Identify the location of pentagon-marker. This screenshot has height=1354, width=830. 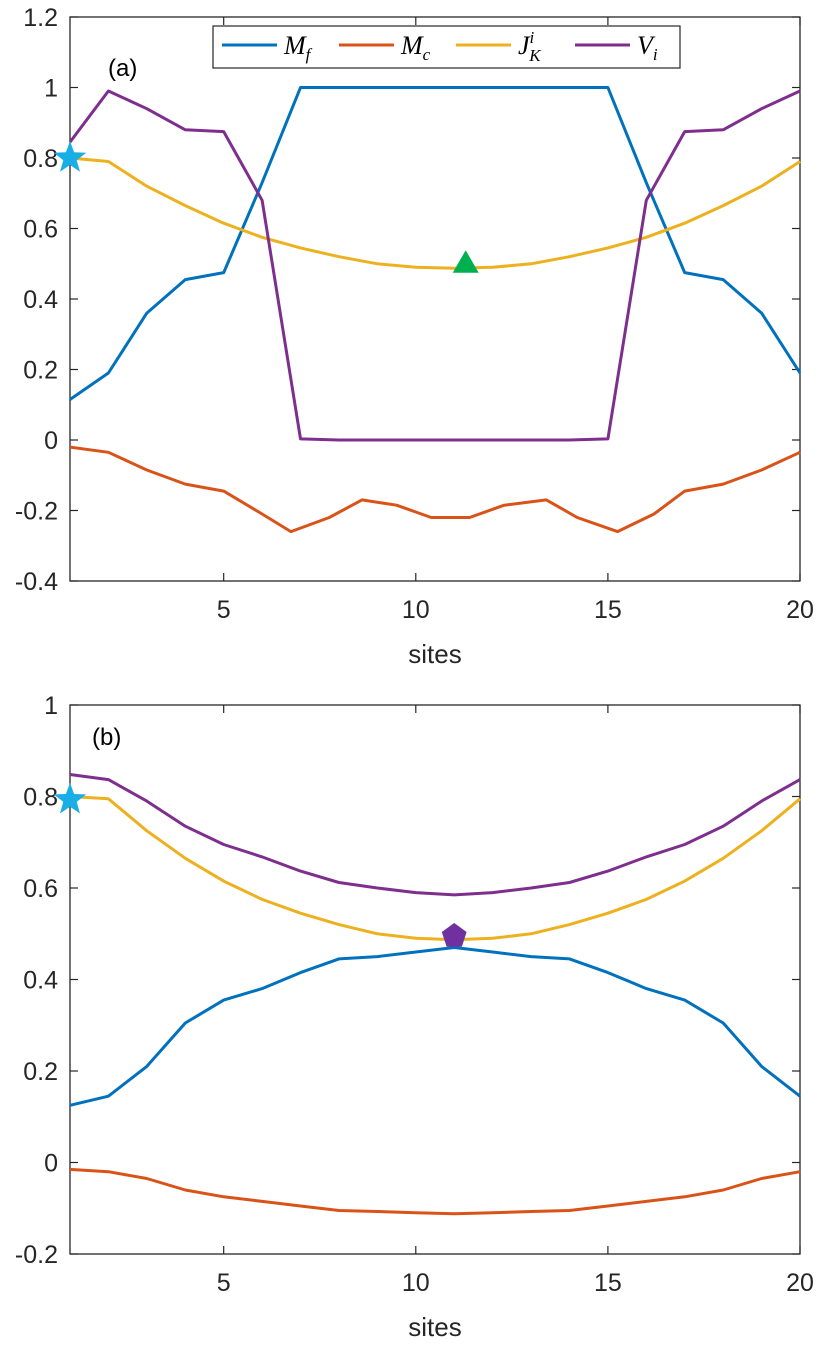
(454, 935).